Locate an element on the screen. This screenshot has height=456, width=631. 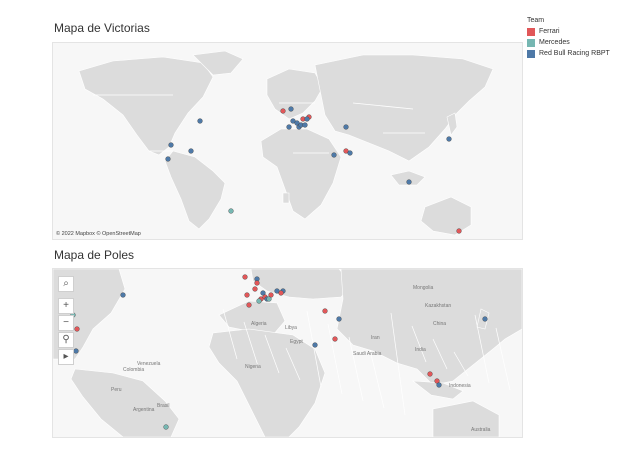
legend-label: Mercedes is located at coordinates (554, 42).